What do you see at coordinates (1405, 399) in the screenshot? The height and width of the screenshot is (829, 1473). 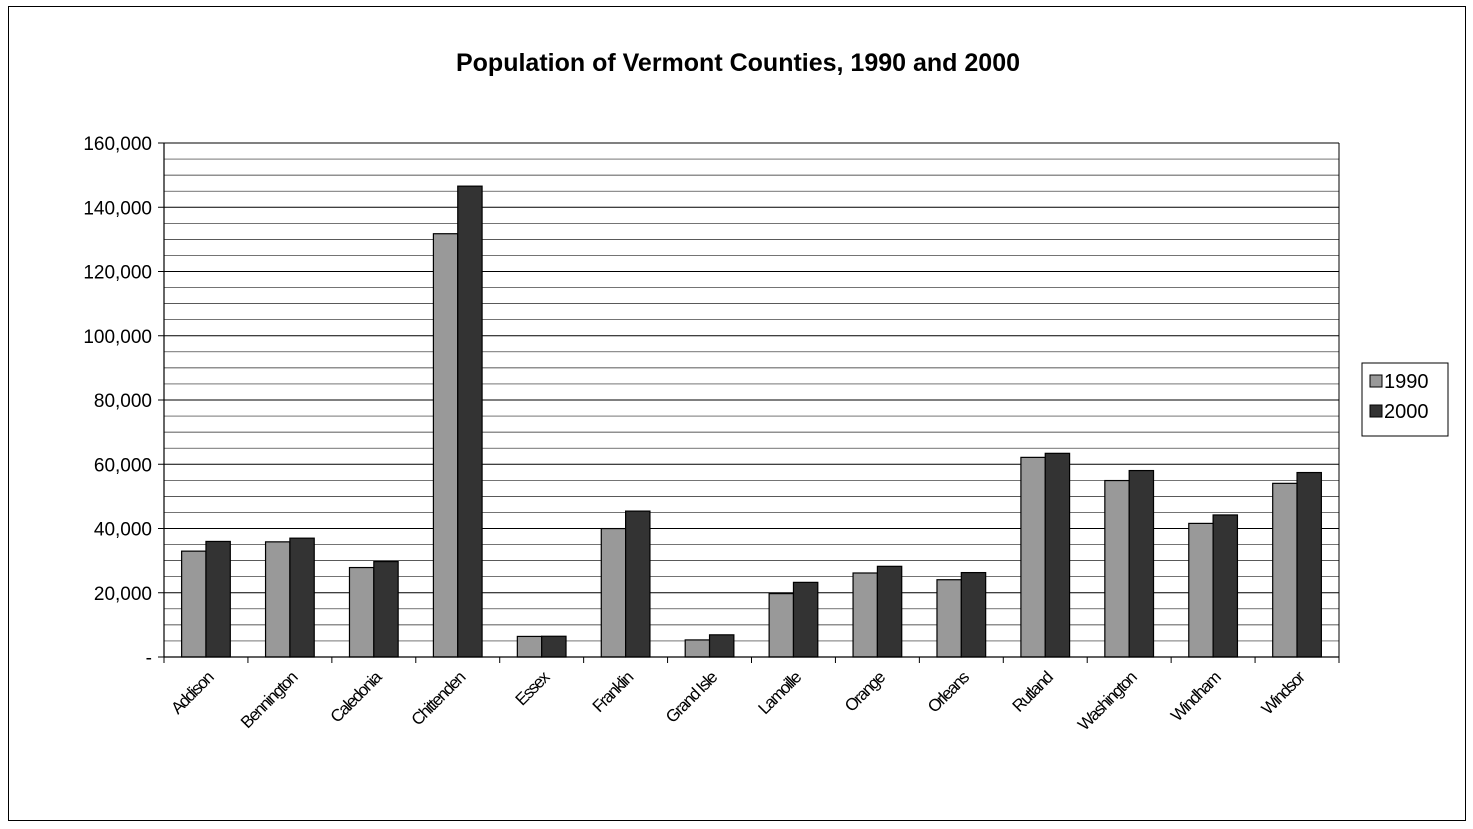 I see `legend: 1990 2000` at bounding box center [1405, 399].